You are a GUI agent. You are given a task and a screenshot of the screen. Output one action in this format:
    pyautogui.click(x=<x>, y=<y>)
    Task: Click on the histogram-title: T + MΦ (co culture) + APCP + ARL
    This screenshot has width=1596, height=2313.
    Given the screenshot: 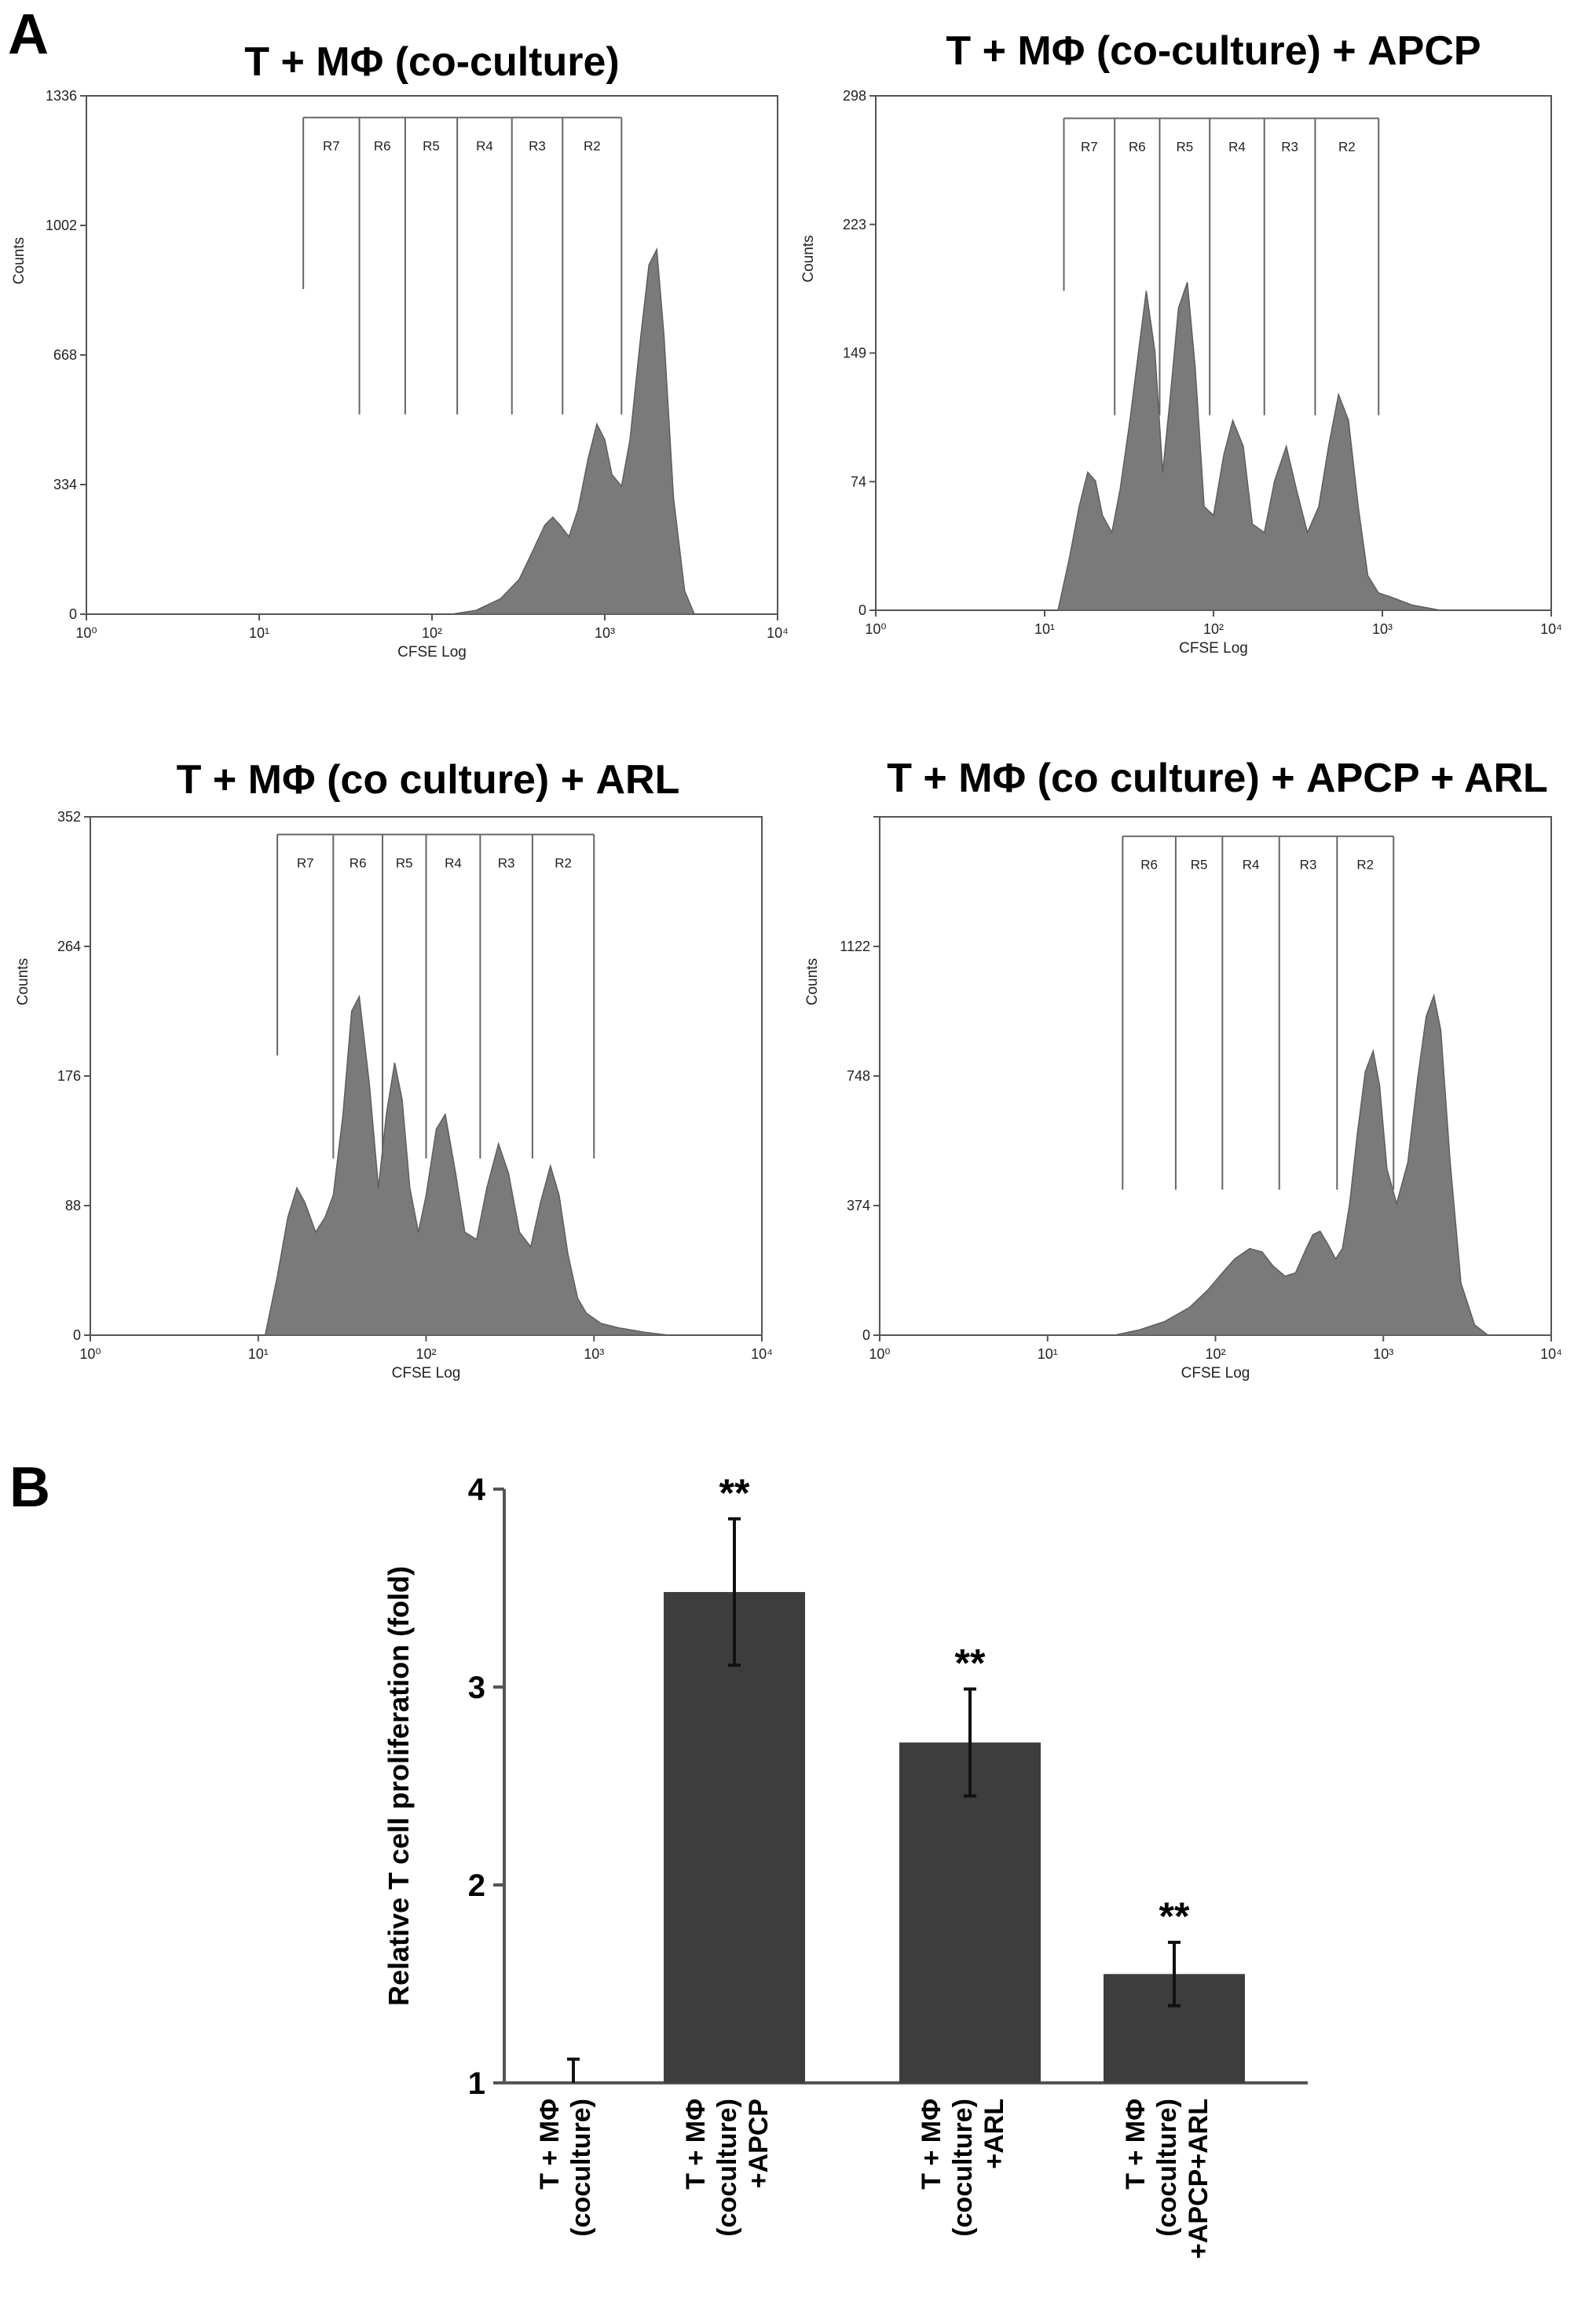 What is the action you would take?
    pyautogui.click(x=1217, y=778)
    